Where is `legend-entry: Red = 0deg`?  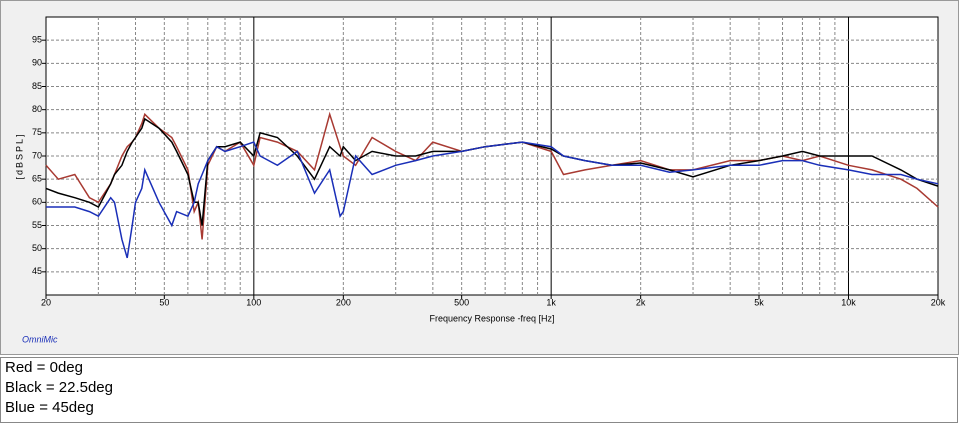 legend-entry: Red = 0deg is located at coordinates (44, 367).